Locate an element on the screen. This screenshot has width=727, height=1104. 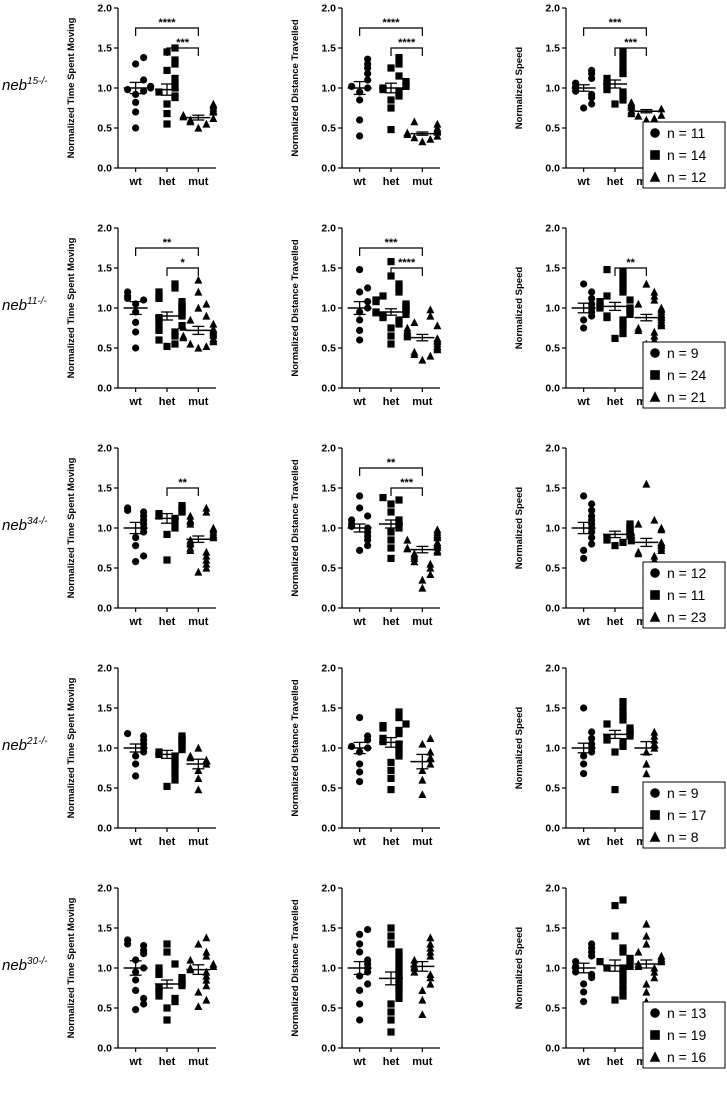
significance-bracket is located at coordinates (406, 491).